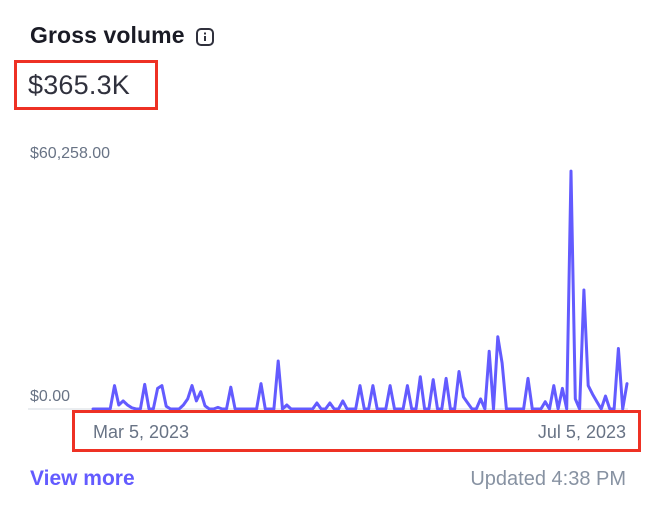  I want to click on widget-title: Gross volume, so click(107, 35).